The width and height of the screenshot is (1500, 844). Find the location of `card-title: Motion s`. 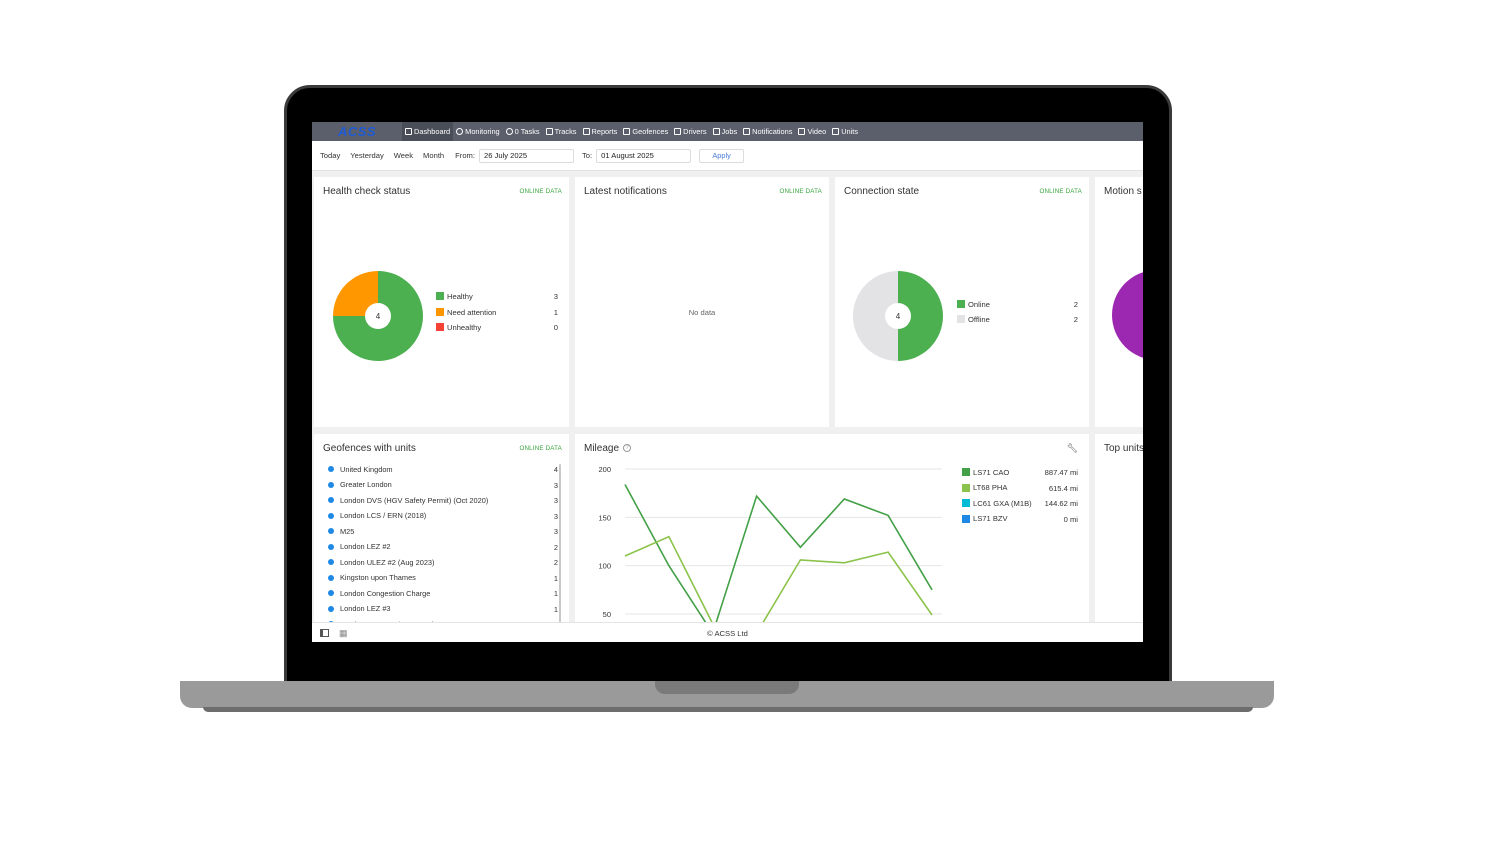

card-title: Motion s is located at coordinates (1123, 191).